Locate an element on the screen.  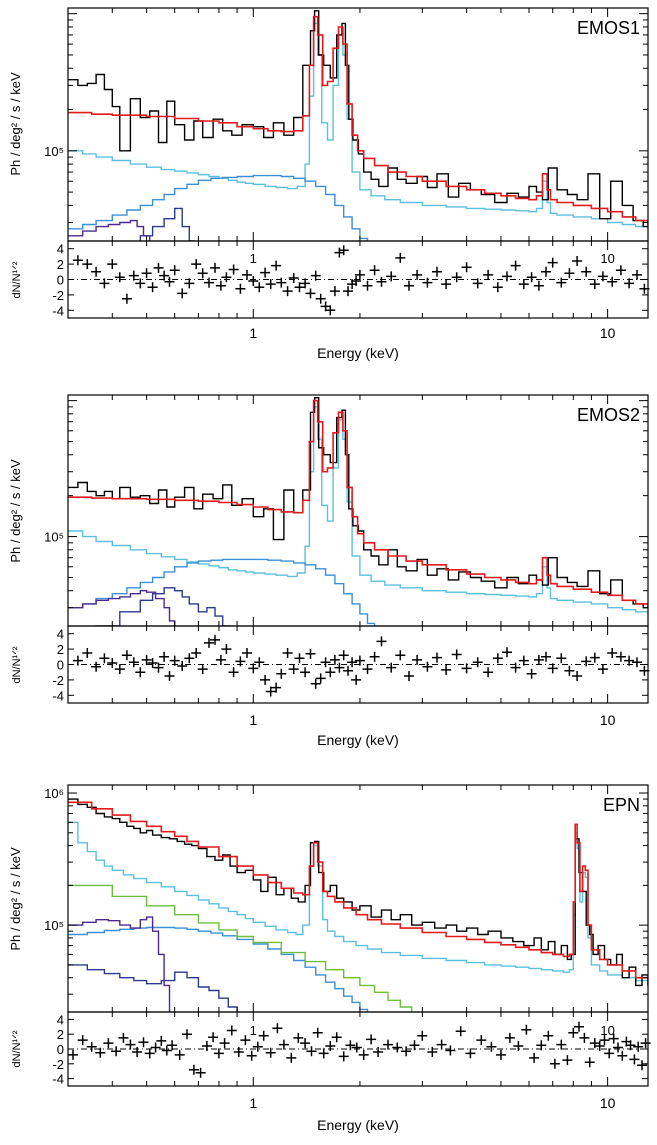
x-axis-label: Energy (keV) is located at coordinates (358, 740).